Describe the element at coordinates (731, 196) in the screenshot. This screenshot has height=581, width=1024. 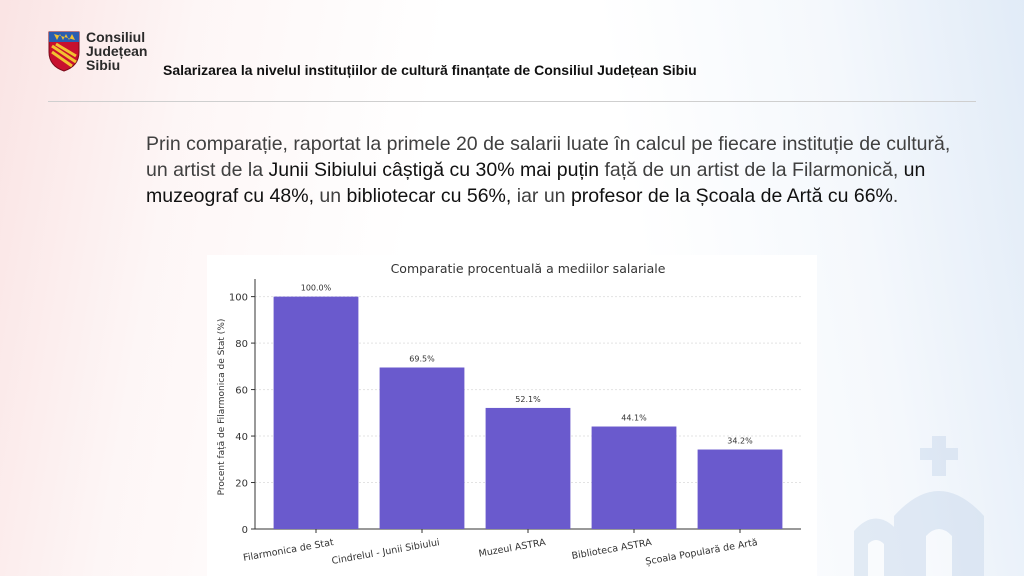
I see `paragraph-highlight-profesor: profesor de la Școala de Artă cu 66%` at that location.